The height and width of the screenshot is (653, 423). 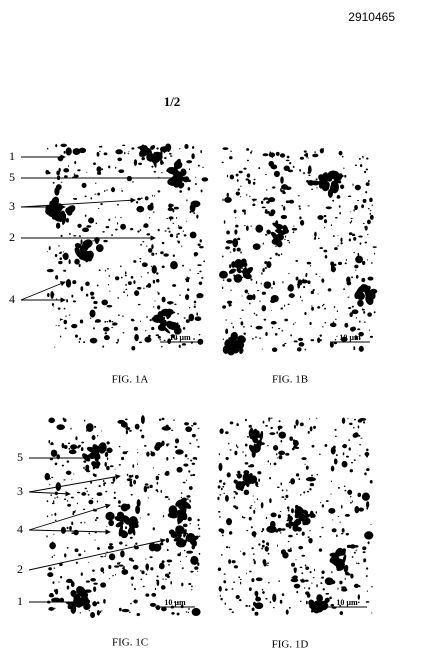 What do you see at coordinates (12, 237) in the screenshot?
I see `reference-label: 2` at bounding box center [12, 237].